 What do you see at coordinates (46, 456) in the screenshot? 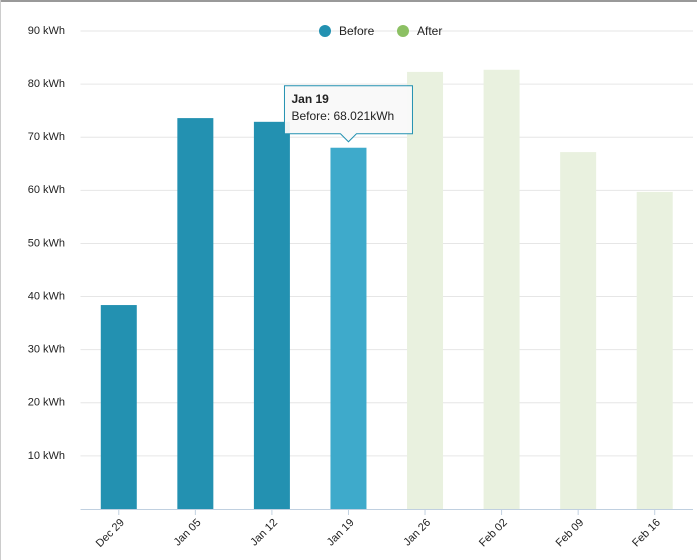
I see `y-tick-label: 10 kWh` at bounding box center [46, 456].